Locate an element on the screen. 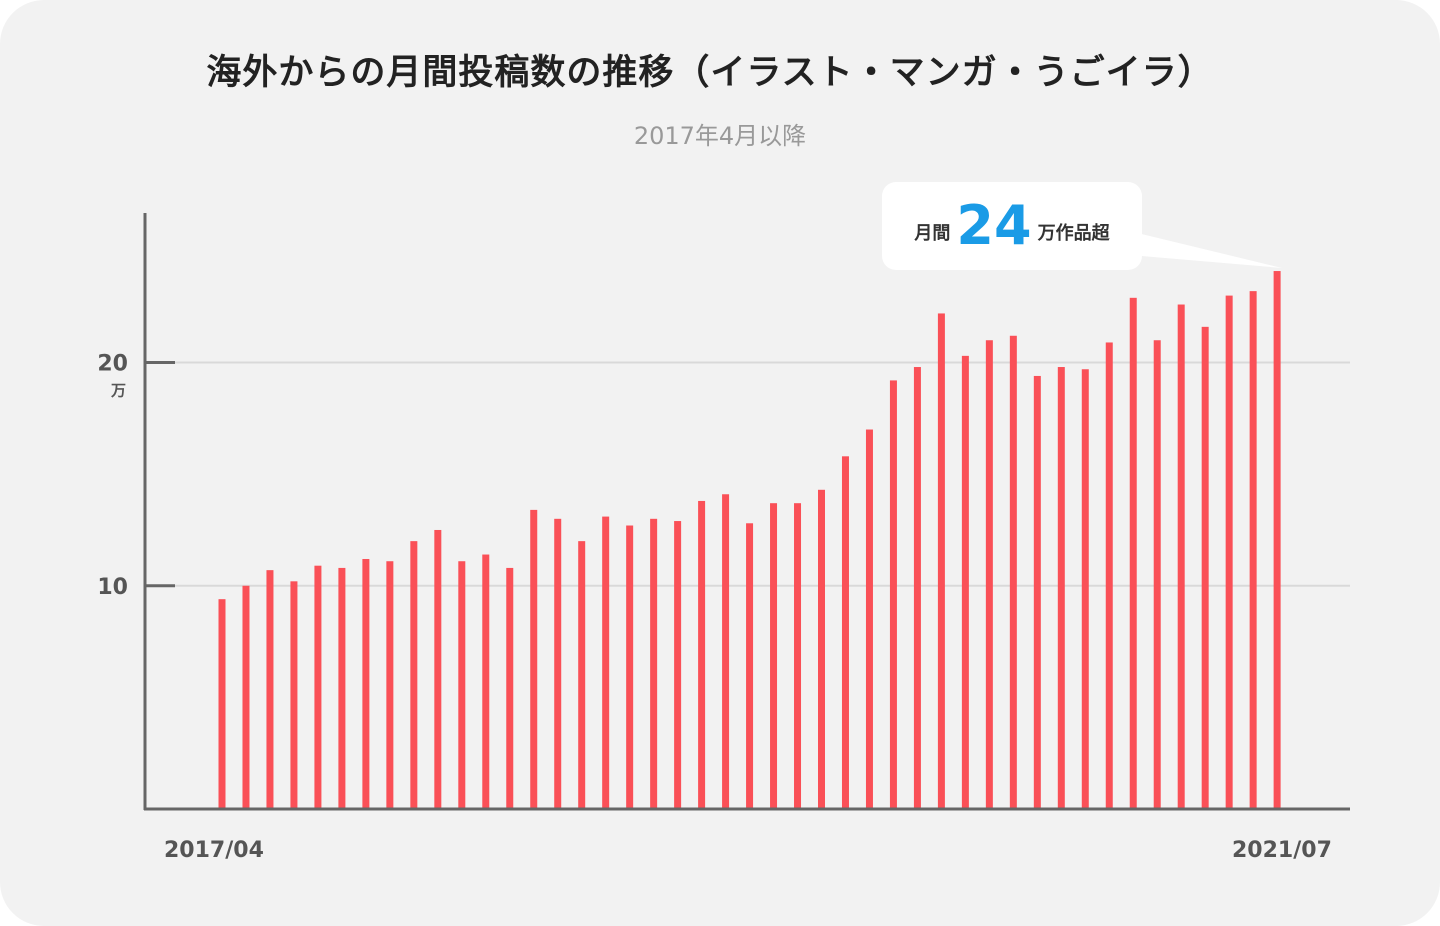 This screenshot has height=926, width=1440. callout-suffix: 万作品超 is located at coordinates (1073, 233).